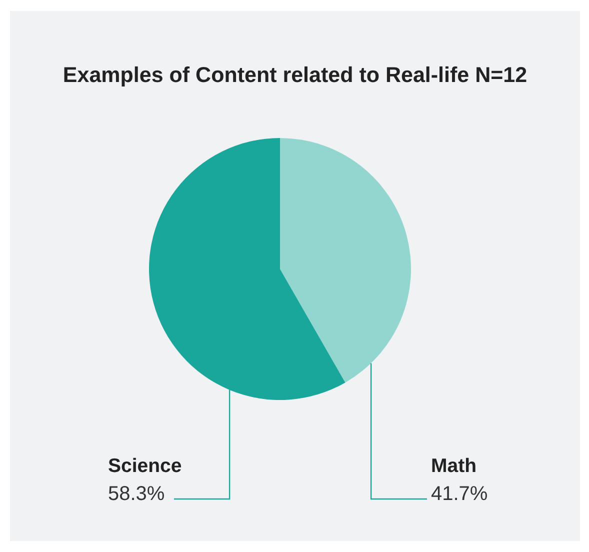 Image resolution: width=589 pixels, height=552 pixels. What do you see at coordinates (136, 494) in the screenshot?
I see `data-label: 58.3%` at bounding box center [136, 494].